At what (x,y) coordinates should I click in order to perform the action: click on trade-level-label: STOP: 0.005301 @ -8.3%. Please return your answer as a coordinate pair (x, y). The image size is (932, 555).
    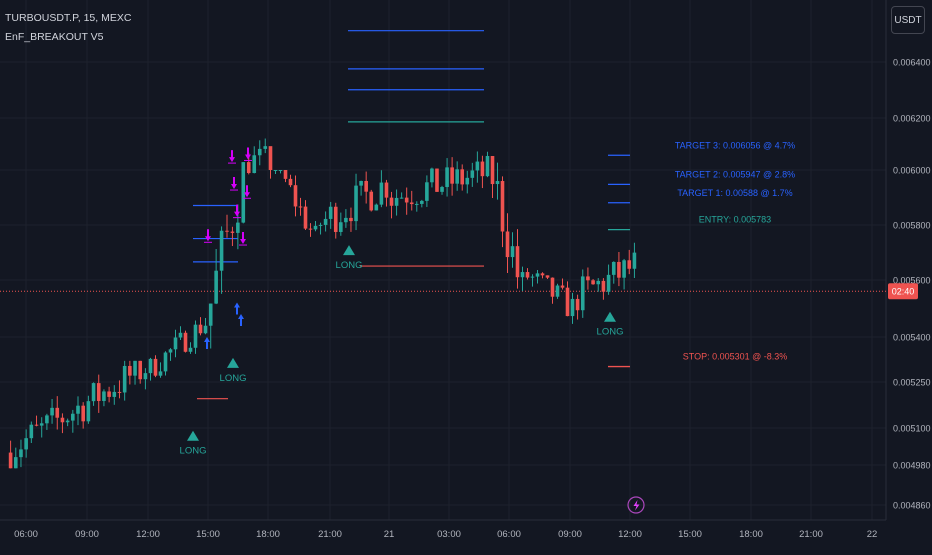
    Looking at the image, I should click on (735, 357).